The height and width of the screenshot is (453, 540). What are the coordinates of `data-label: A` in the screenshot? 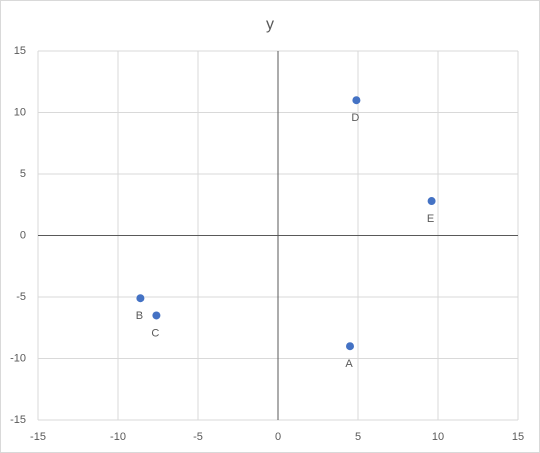 It's located at (349, 364).